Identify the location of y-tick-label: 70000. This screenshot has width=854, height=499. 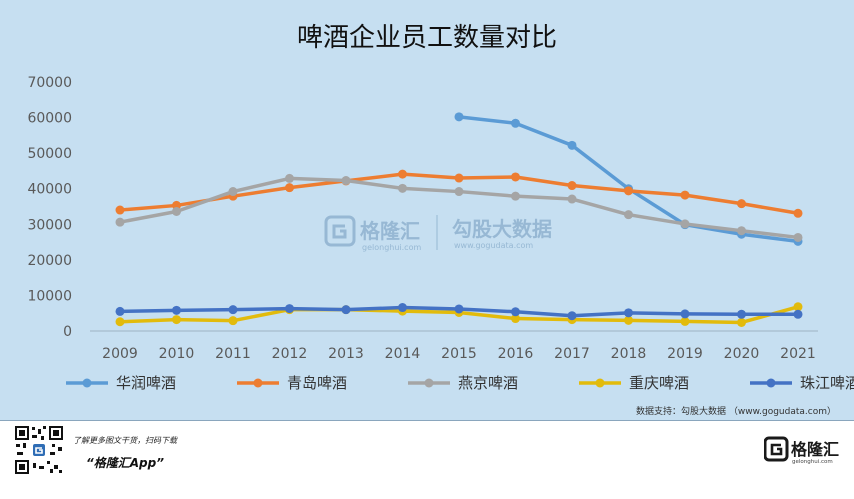
(49, 83).